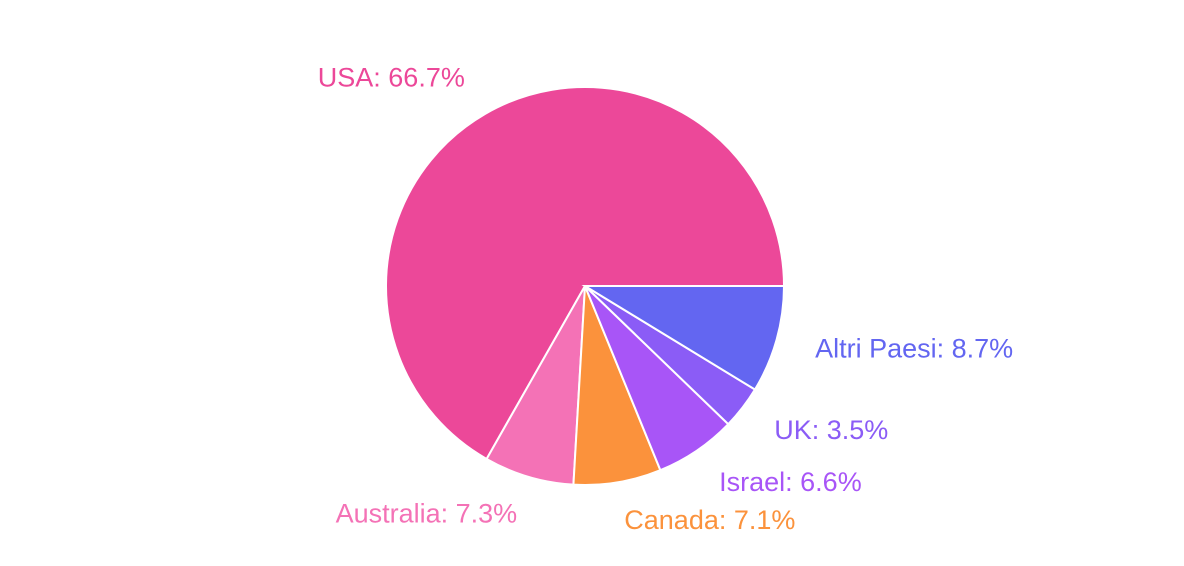 This screenshot has height=566, width=1184. I want to click on pie-slice, so click(683, 338).